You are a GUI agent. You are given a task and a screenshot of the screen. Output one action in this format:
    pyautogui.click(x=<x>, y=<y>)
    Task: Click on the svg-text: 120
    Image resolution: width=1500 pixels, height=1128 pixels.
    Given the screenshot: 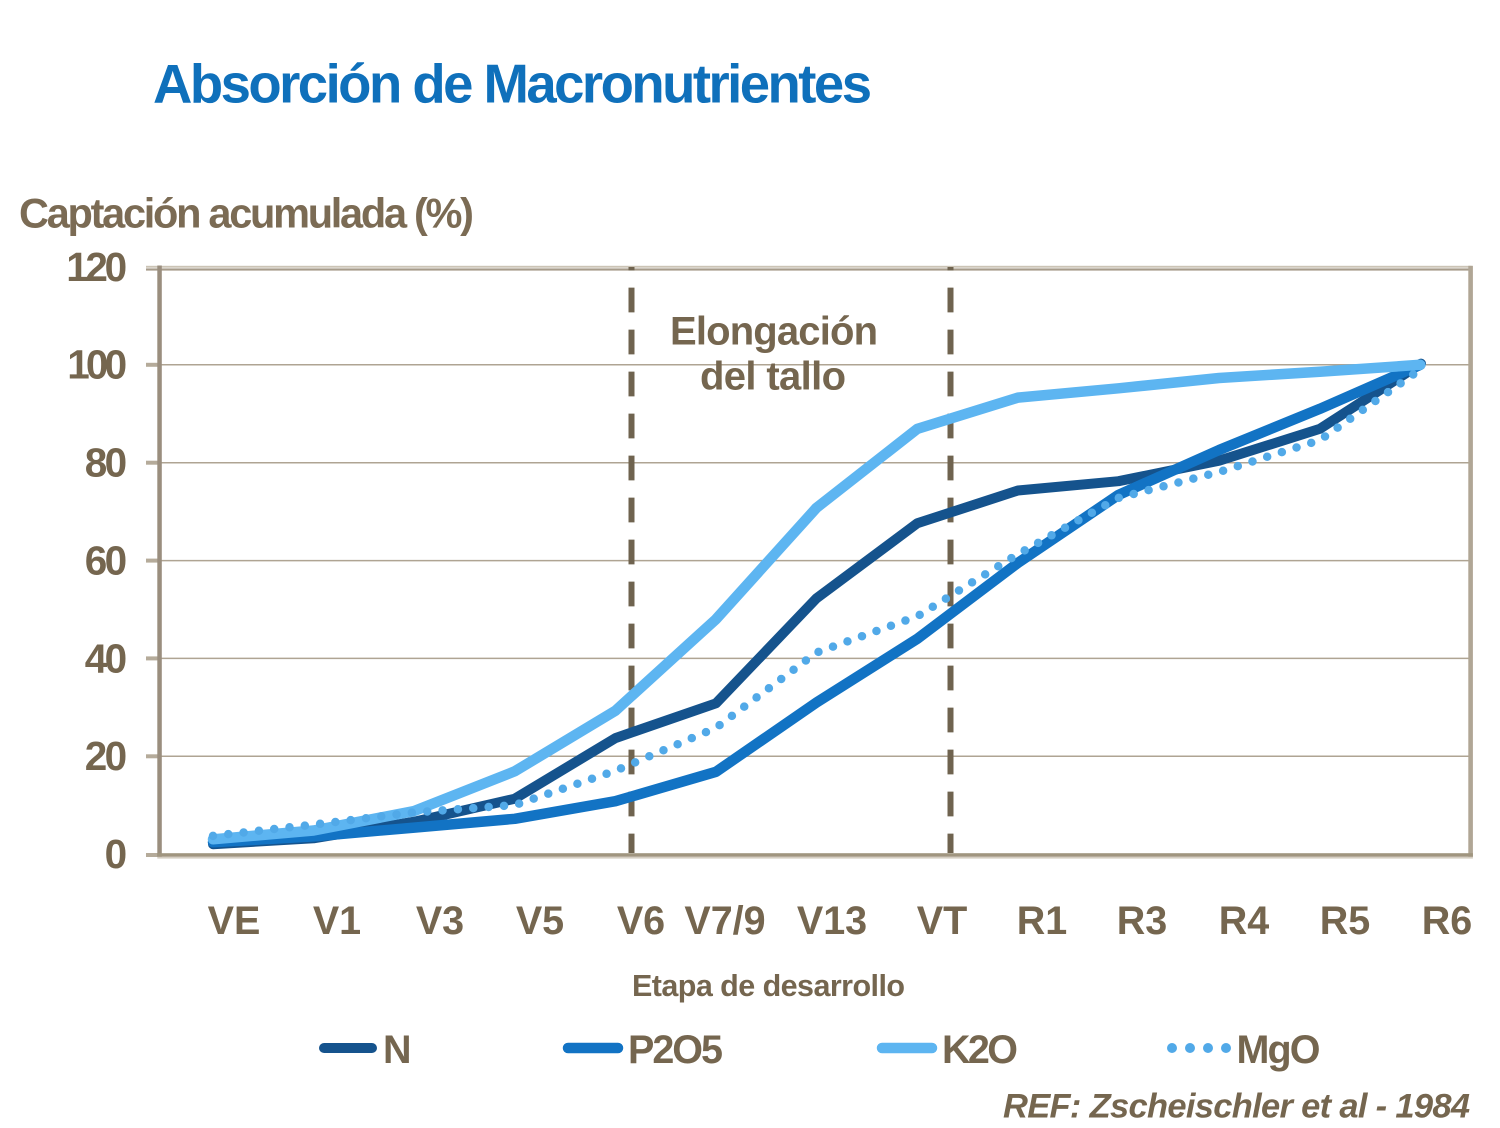 What is the action you would take?
    pyautogui.click(x=96, y=267)
    